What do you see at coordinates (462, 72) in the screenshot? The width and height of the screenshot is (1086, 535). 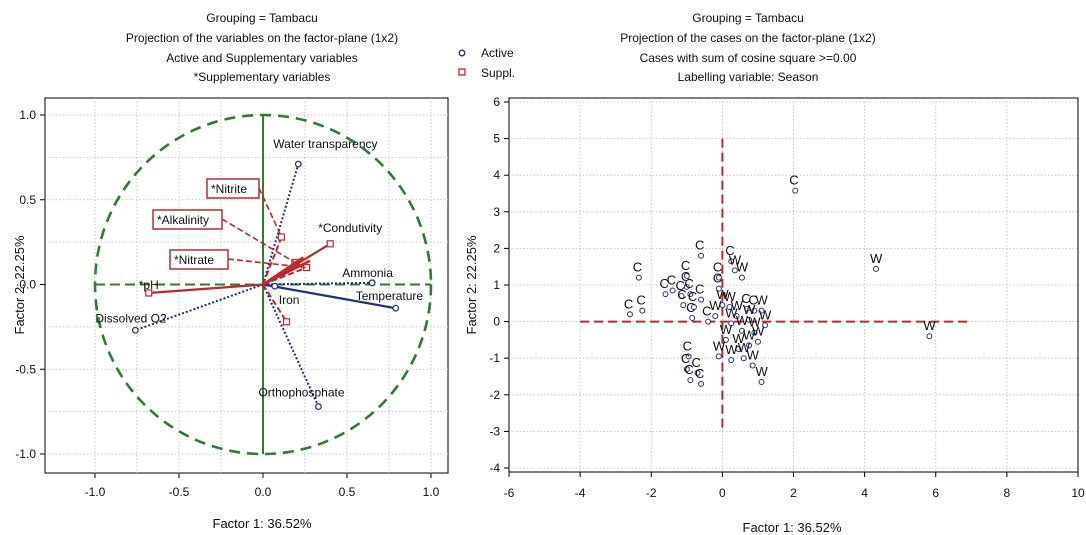 I see `legend-suppl-marker` at bounding box center [462, 72].